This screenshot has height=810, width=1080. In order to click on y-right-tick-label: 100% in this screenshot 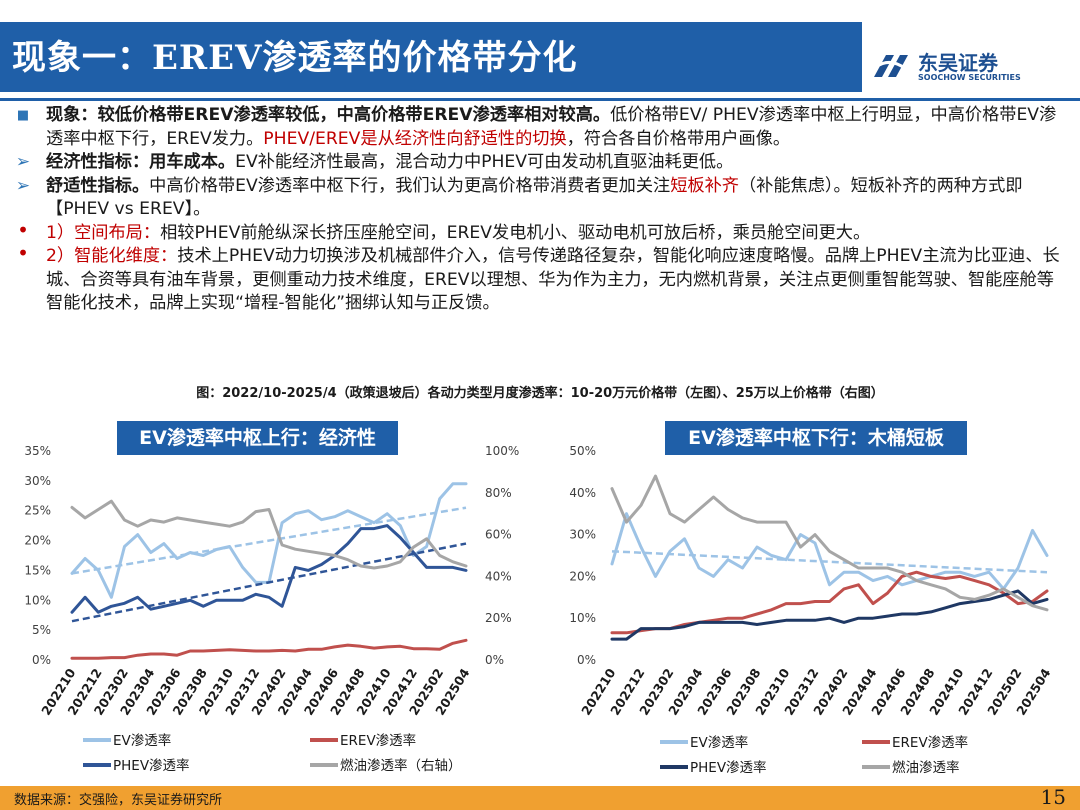, I will do `click(502, 451)`.